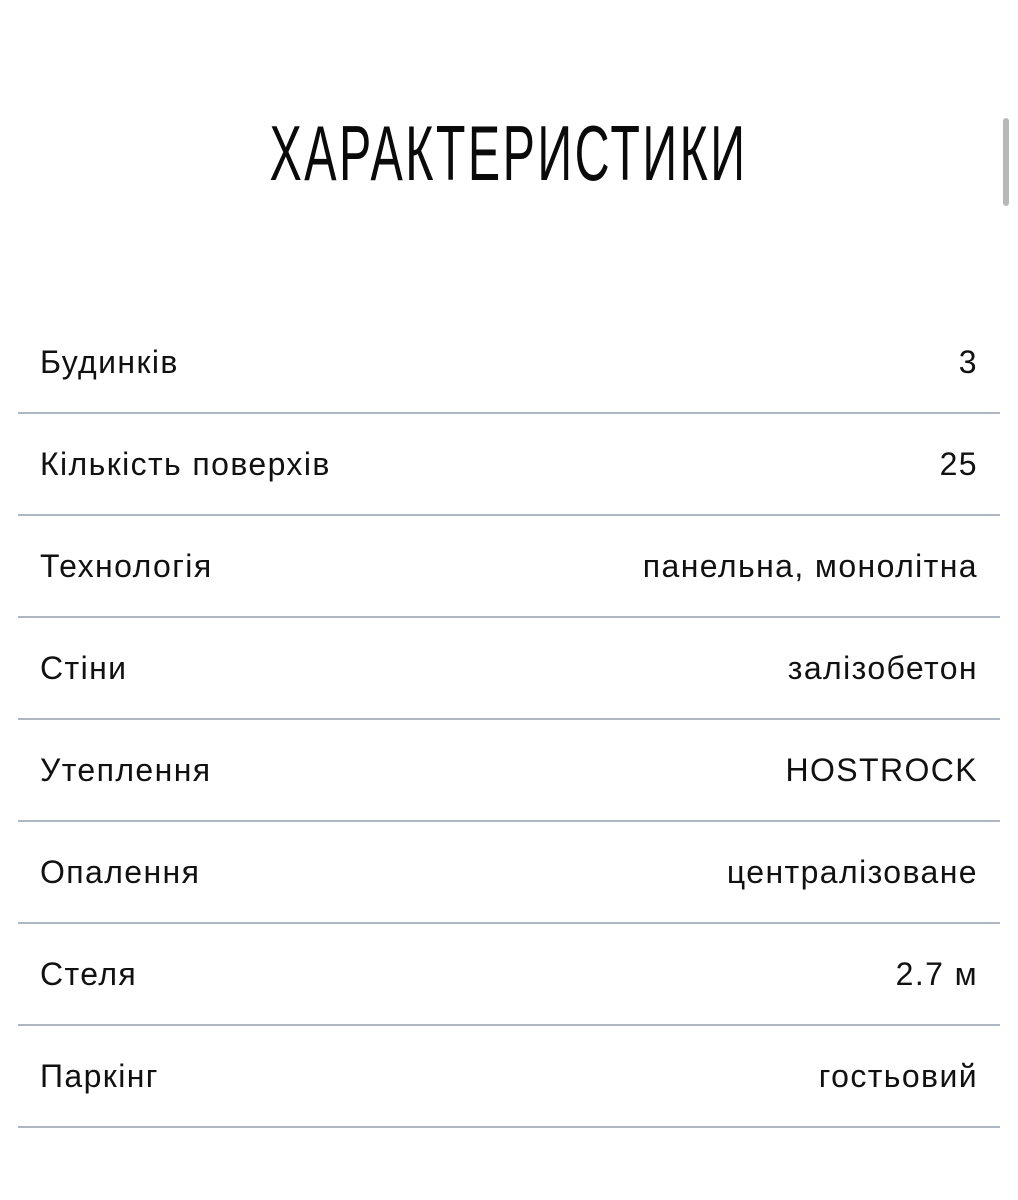  I want to click on spec-label: Опалення, so click(120, 871).